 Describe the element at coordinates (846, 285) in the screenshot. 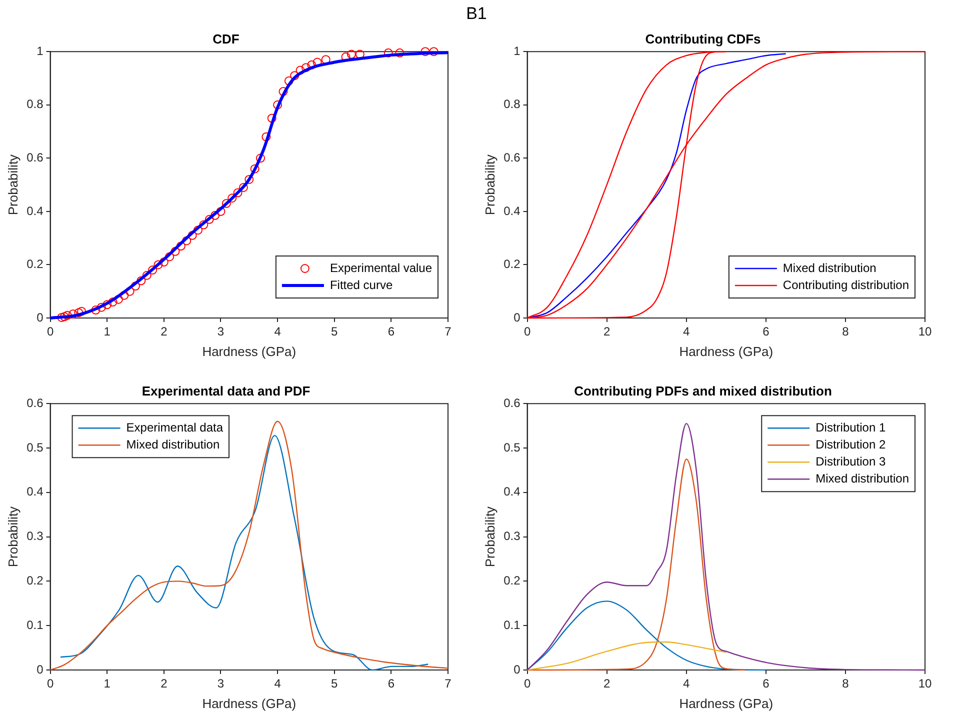

I see `legend-label: Contributing distribution` at that location.